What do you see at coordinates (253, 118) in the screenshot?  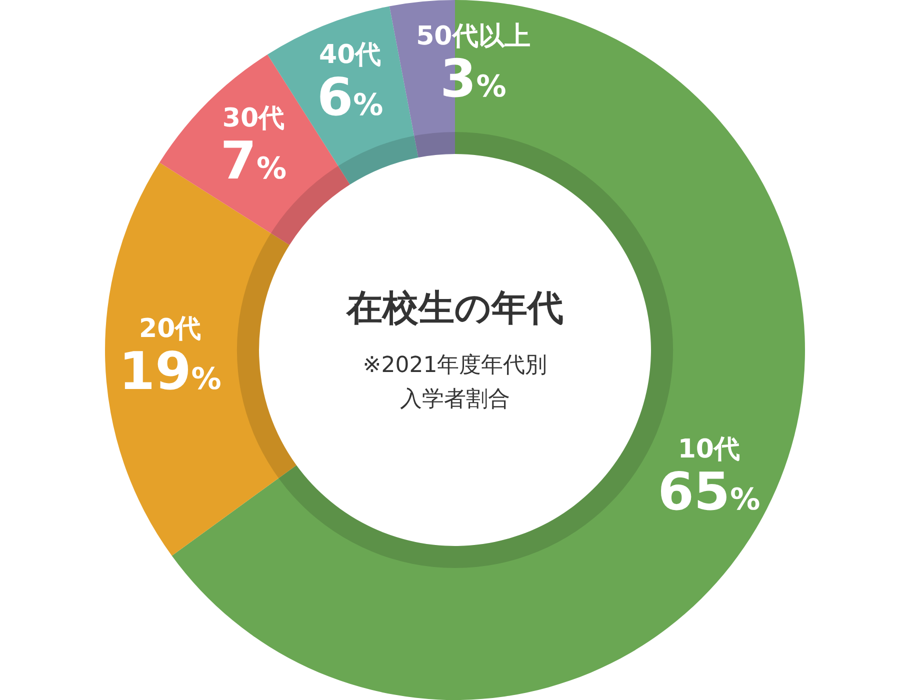 I see `slice-label: 30代` at bounding box center [253, 118].